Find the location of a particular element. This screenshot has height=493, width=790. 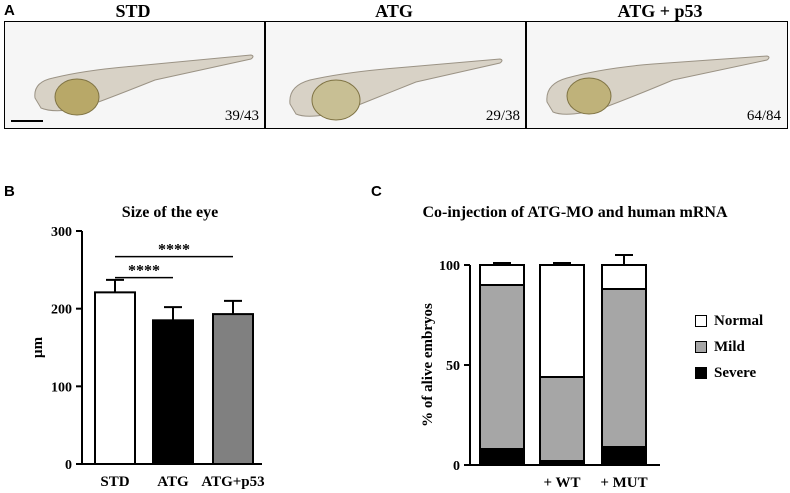

condition-title-atg: ATG is located at coordinates (394, 11).